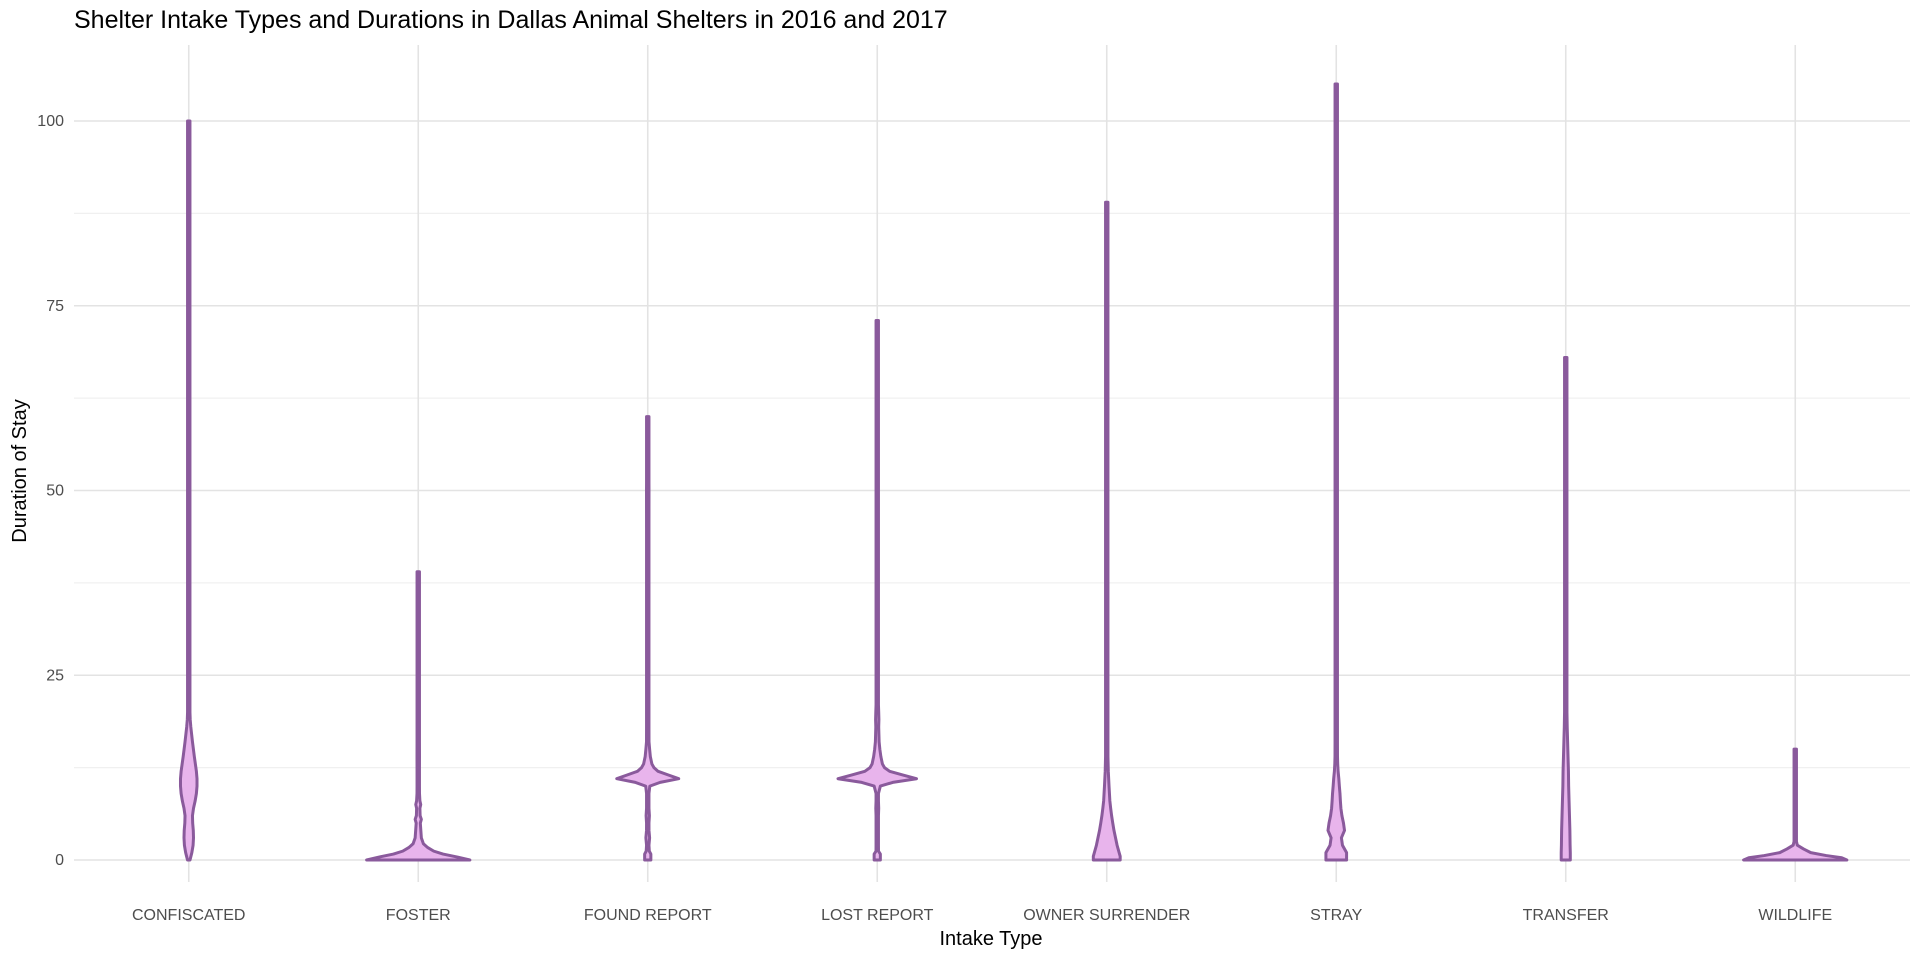  What do you see at coordinates (1336, 915) in the screenshot?
I see `x-tick-label: STRAY` at bounding box center [1336, 915].